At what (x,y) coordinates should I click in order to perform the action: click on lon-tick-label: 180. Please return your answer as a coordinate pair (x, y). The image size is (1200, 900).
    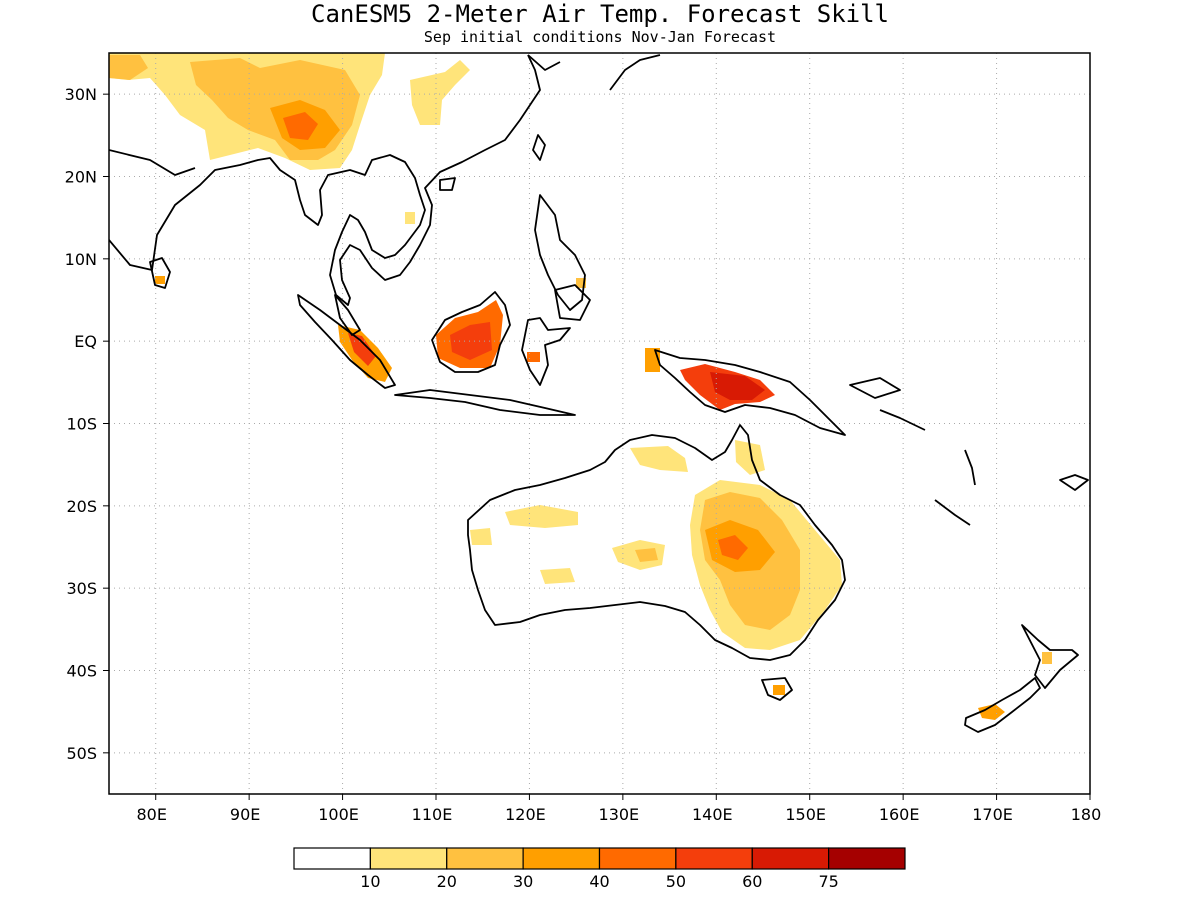
    Looking at the image, I should click on (1086, 814).